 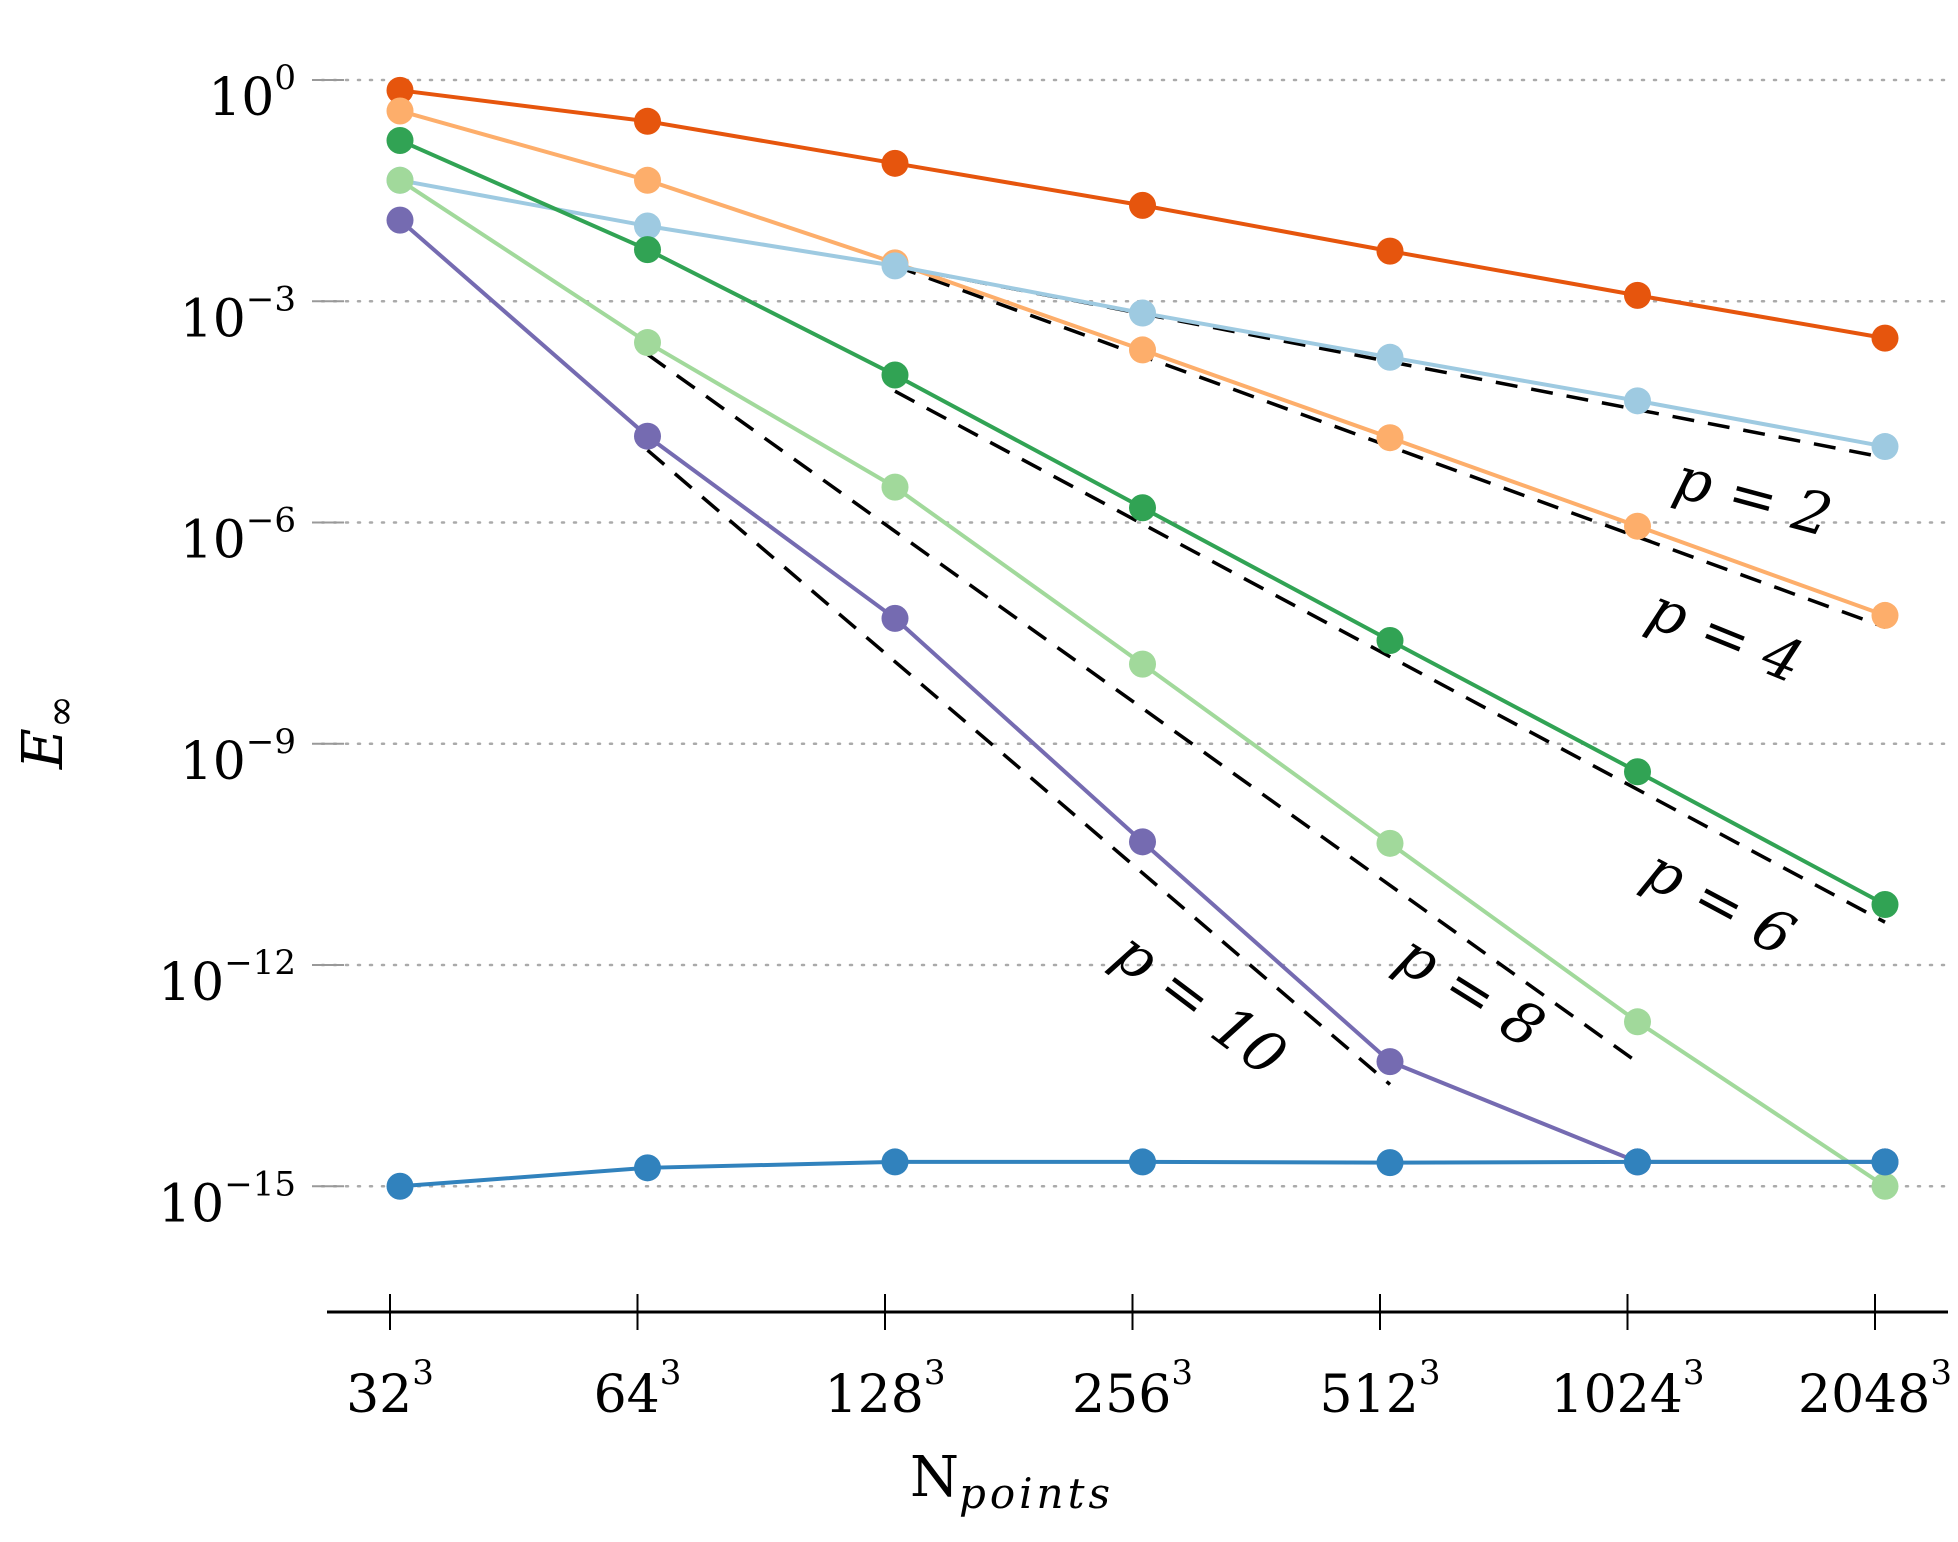 I want to click on x-tick-label: 20483, so click(x=1875, y=1389).